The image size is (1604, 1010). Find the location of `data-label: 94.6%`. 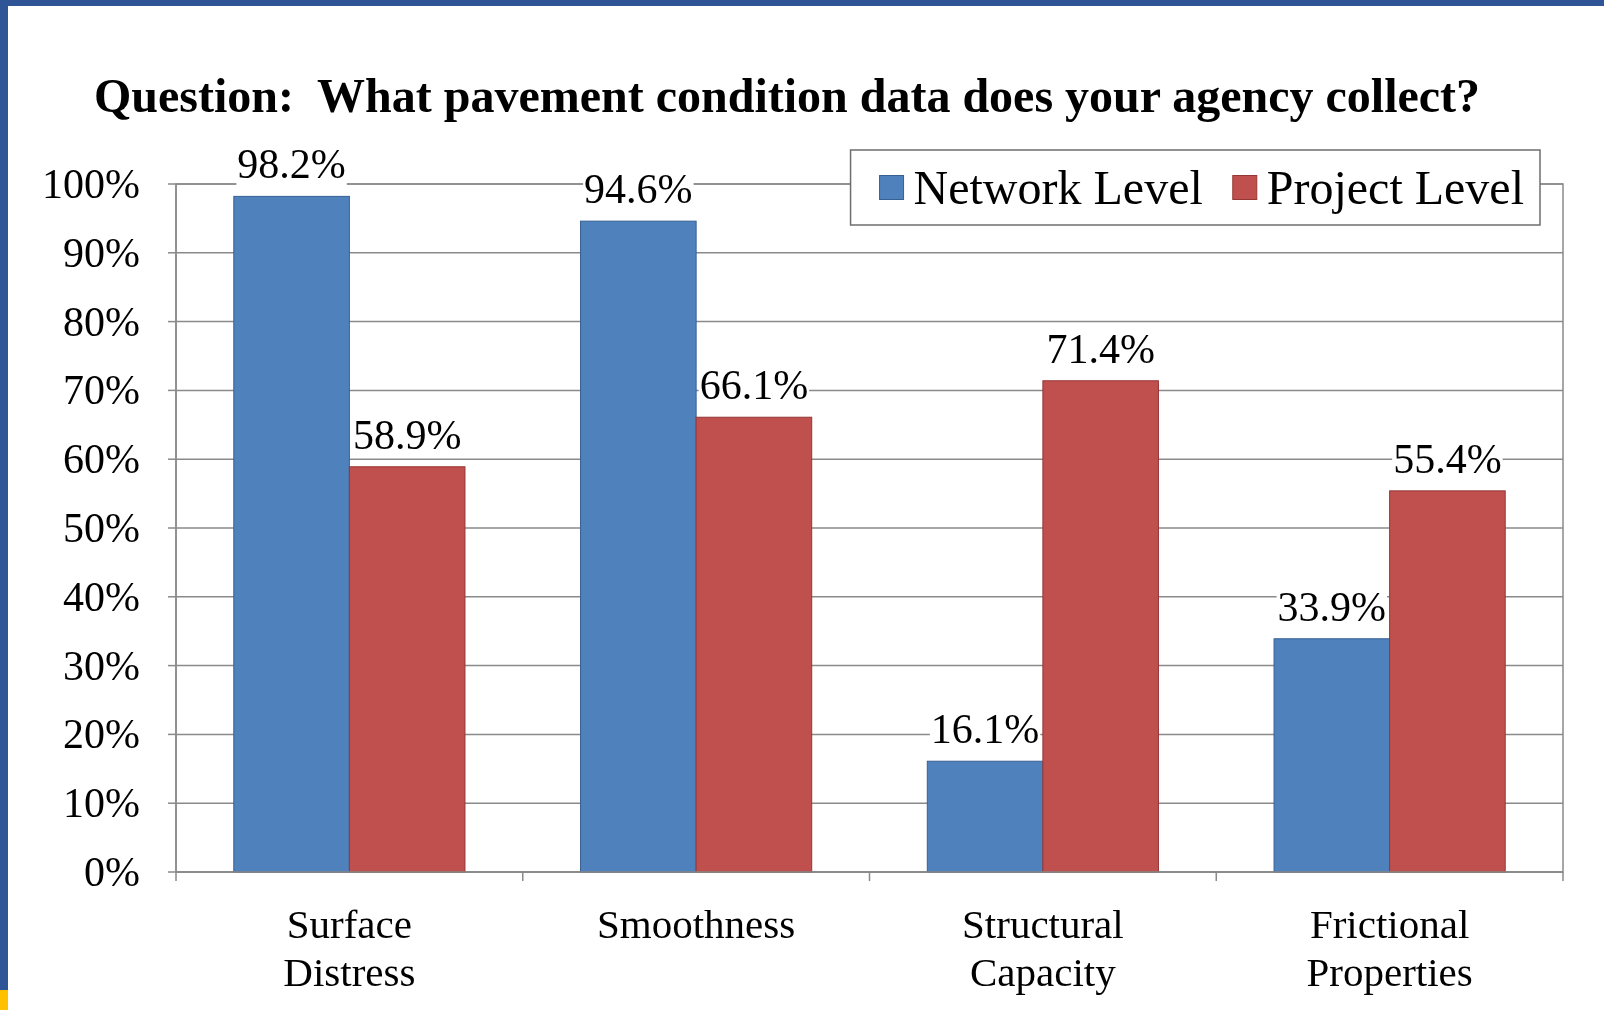

data-label: 94.6% is located at coordinates (638, 189).